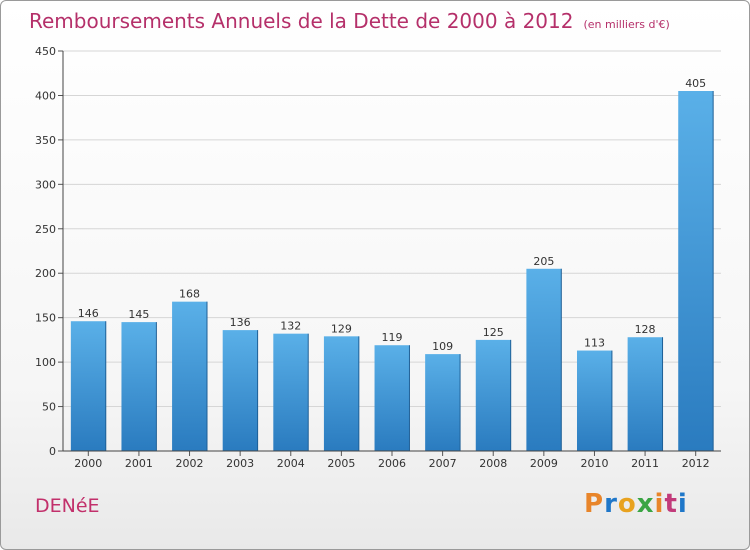 The width and height of the screenshot is (750, 550). Describe the element at coordinates (594, 463) in the screenshot. I see `x-tick-label: 2010` at that location.